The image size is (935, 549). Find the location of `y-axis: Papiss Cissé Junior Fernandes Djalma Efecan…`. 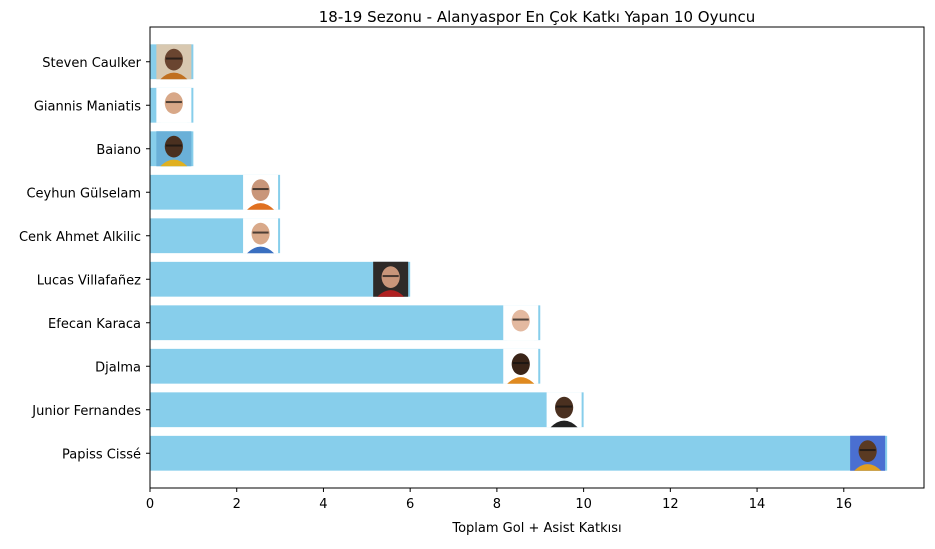

y-axis: Papiss Cissé Junior Fernandes Djalma Efecan… is located at coordinates (84, 259).